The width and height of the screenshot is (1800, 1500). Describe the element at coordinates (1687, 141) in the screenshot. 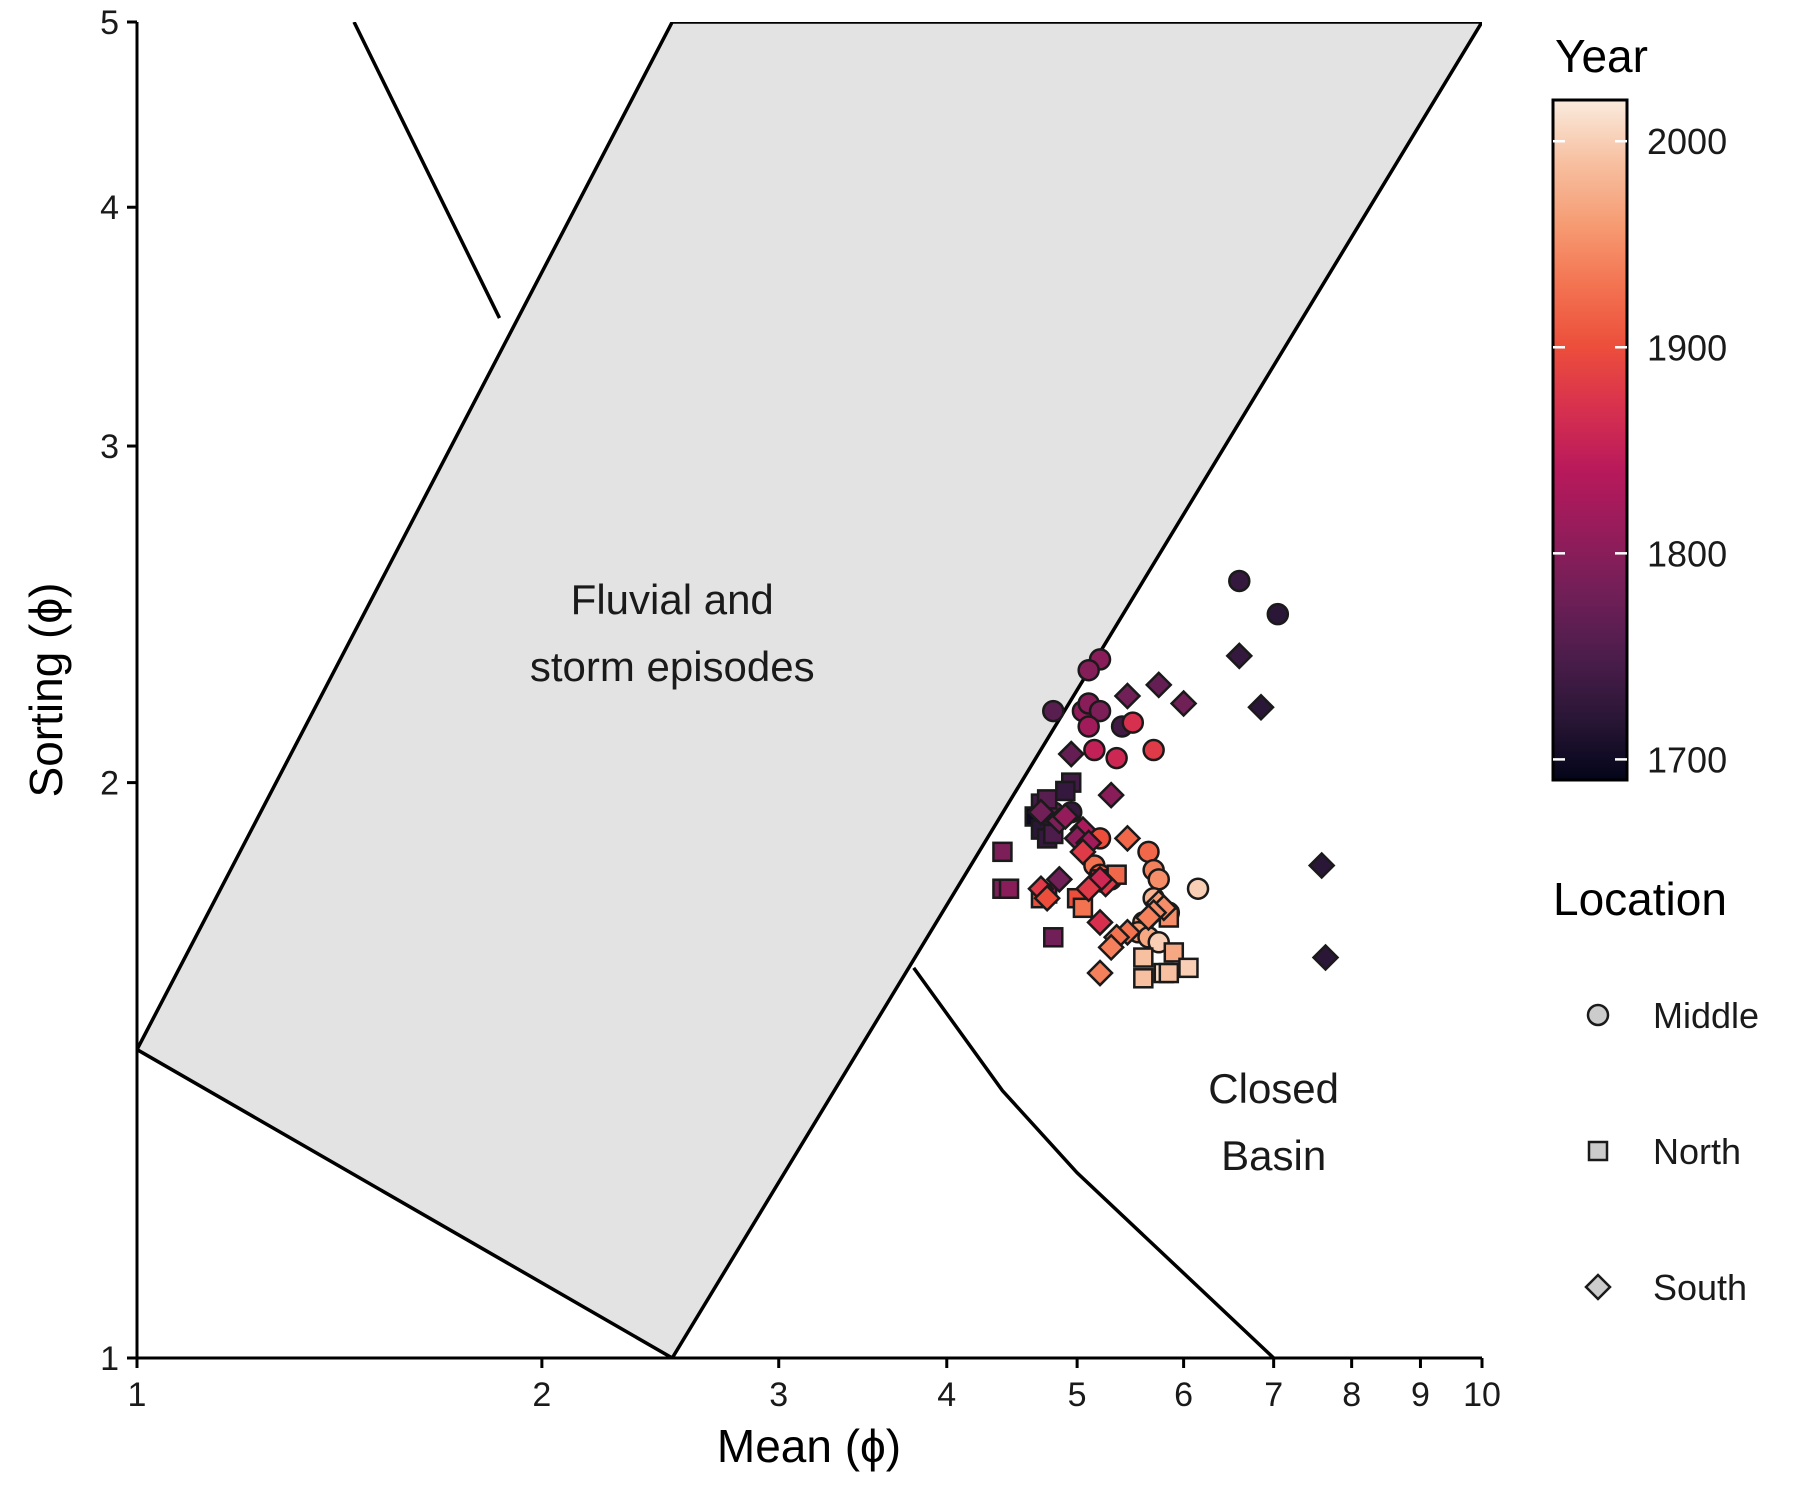

I see `colorbar-tick-label: 2000` at that location.